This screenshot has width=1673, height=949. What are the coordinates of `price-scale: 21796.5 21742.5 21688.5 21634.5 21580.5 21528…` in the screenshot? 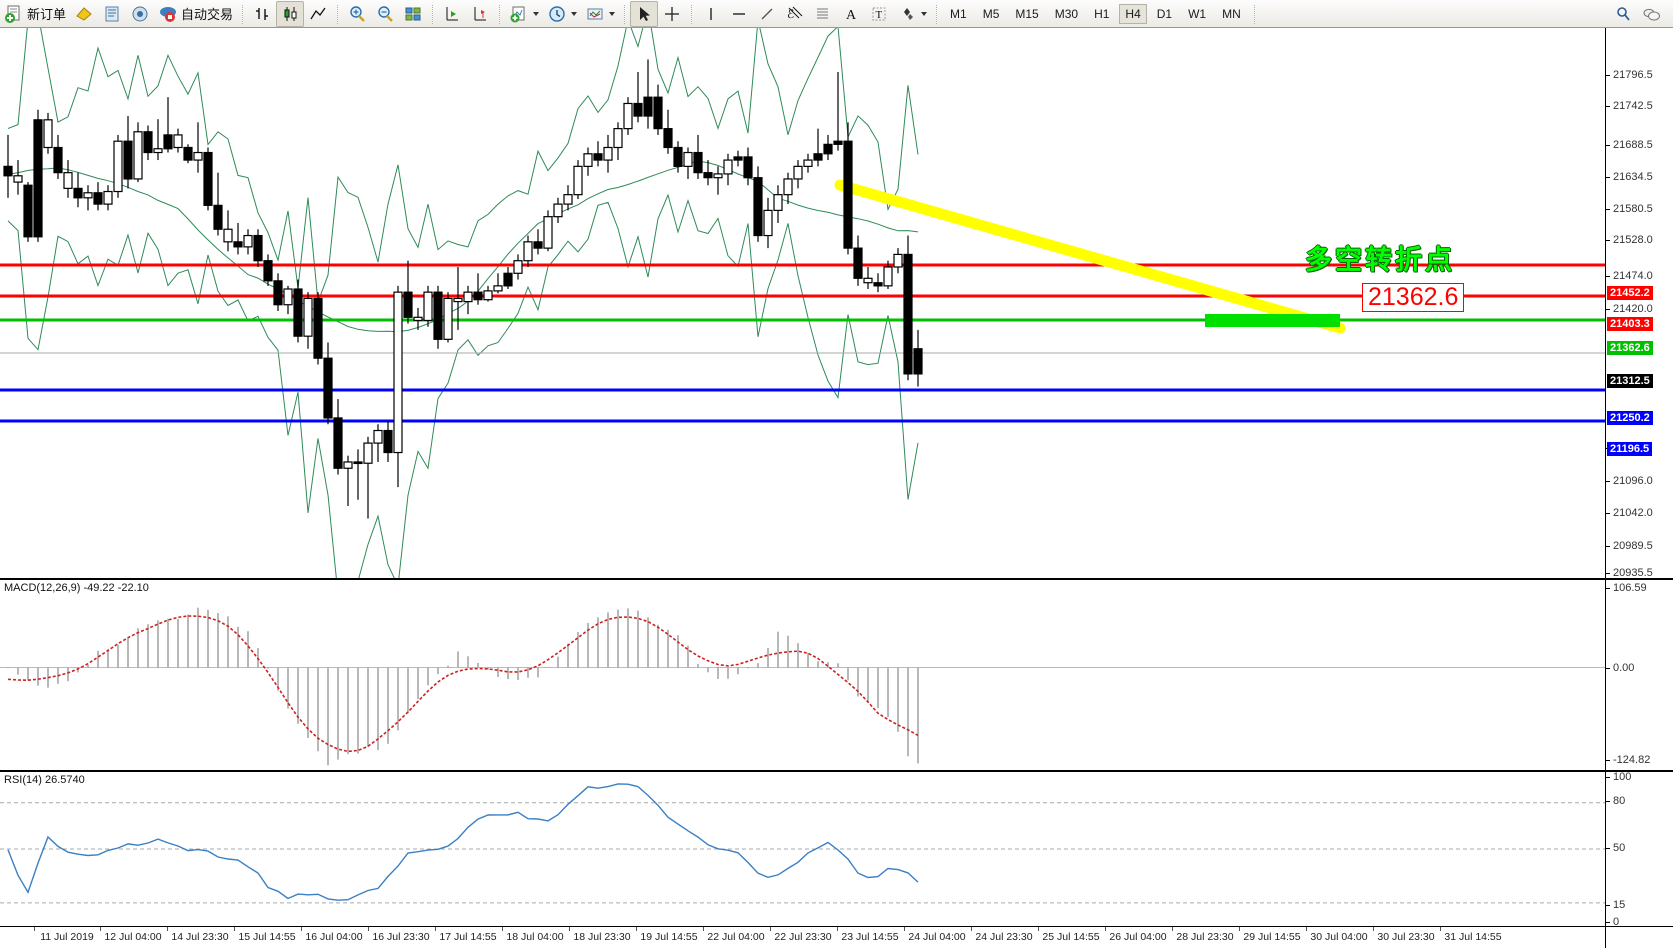 It's located at (1639, 478).